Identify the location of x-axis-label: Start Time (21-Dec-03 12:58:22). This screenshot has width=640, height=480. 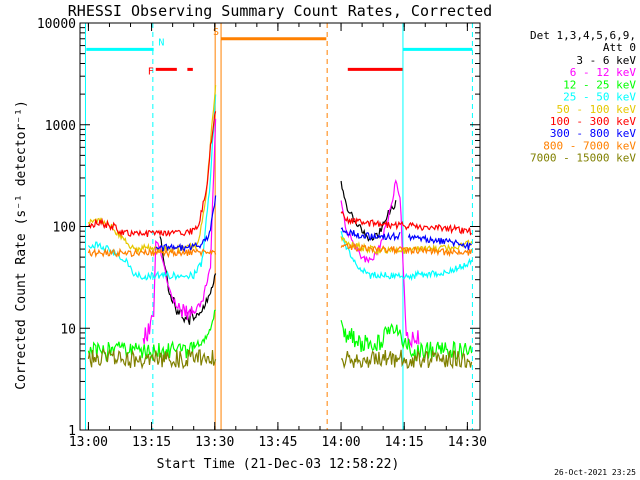
(278, 464).